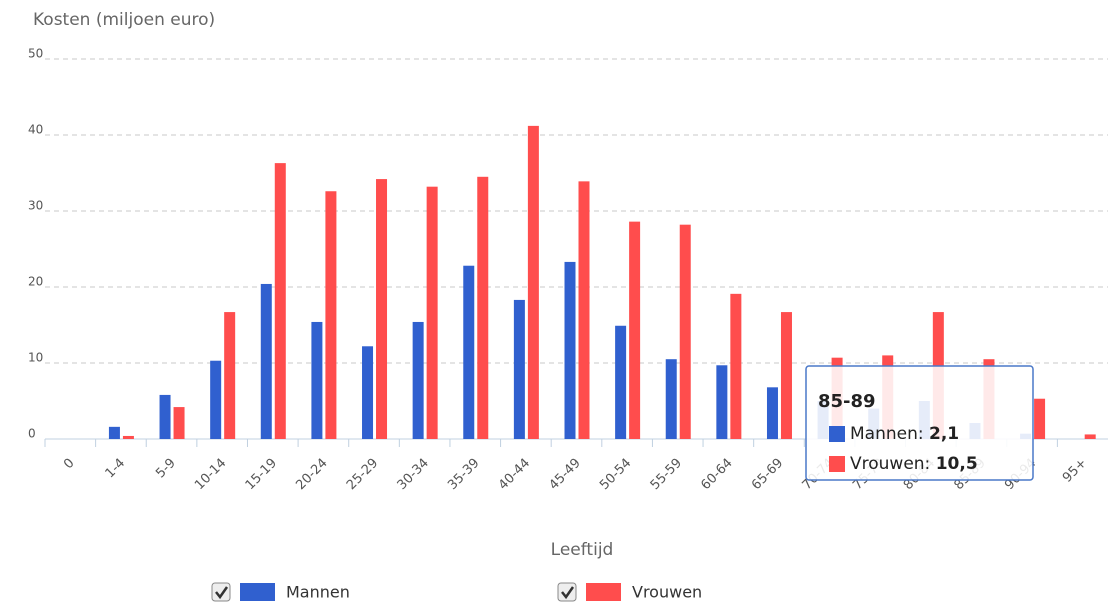  I want to click on tooltip-value: 2,1, so click(944, 434).